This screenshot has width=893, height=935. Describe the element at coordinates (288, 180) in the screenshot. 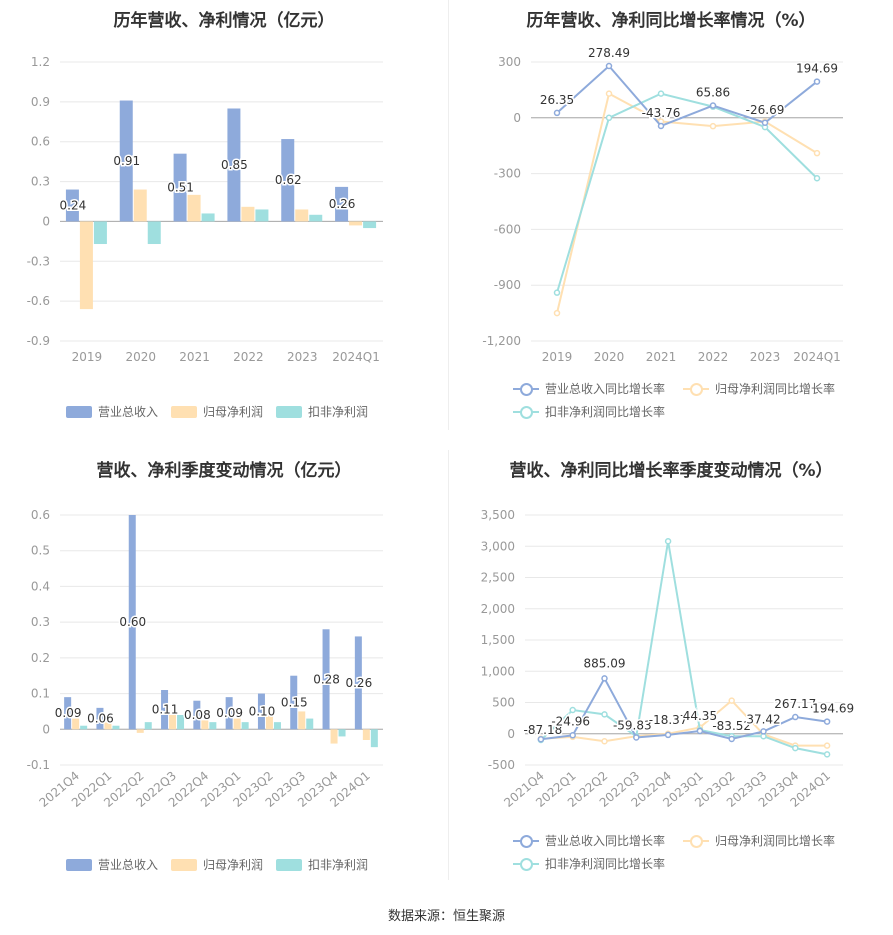

I see `data-label: 0.62` at that location.